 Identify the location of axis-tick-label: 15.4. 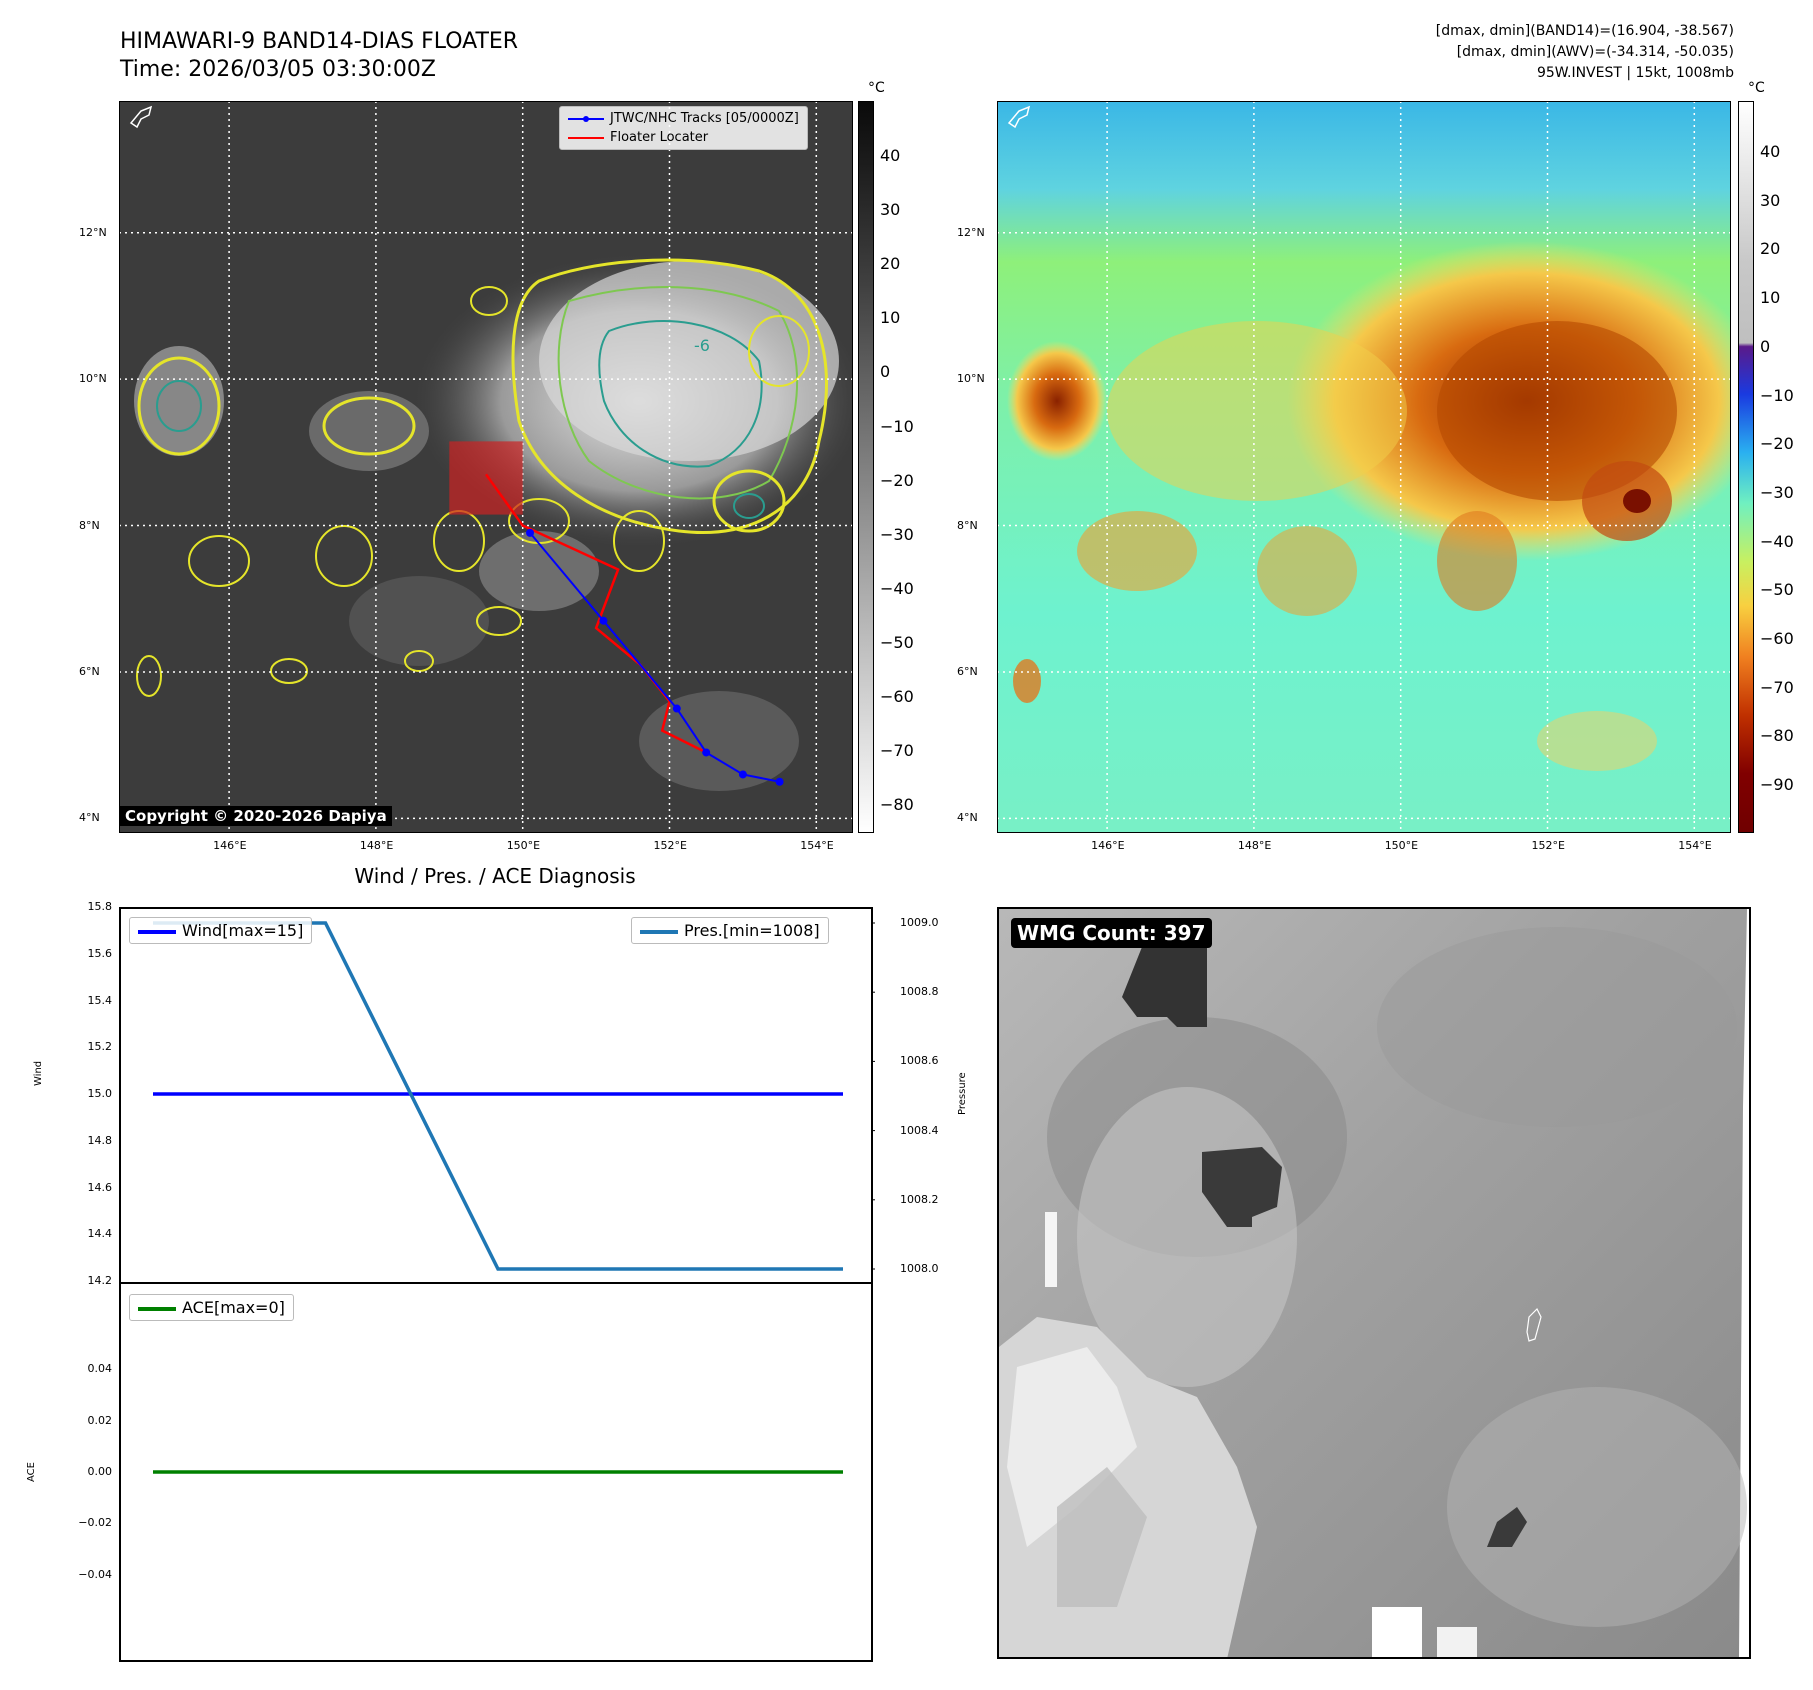
(100, 1000).